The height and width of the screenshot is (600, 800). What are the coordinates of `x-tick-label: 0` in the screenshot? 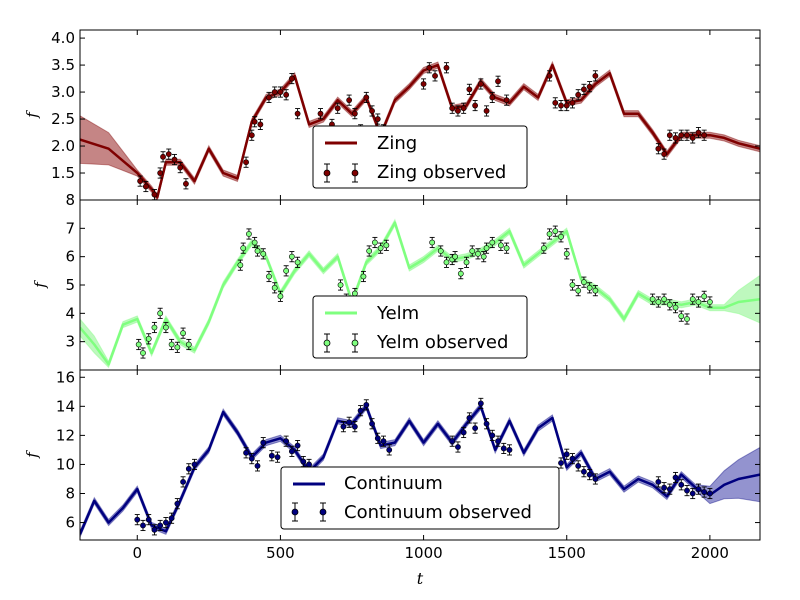 It's located at (137, 553).